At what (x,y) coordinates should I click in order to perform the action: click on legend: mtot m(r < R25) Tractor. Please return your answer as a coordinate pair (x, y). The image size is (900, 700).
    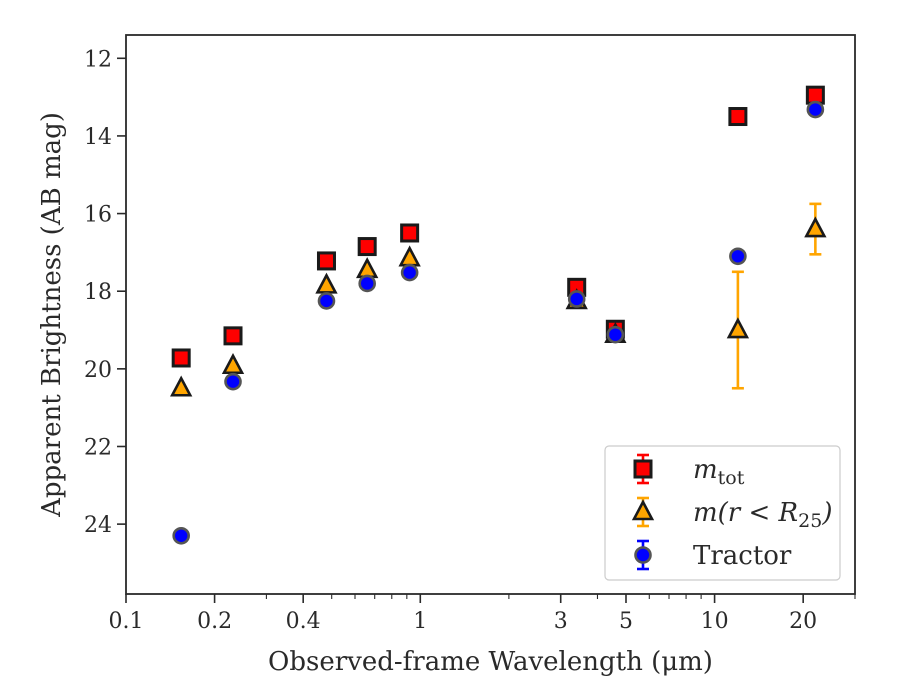
    Looking at the image, I should click on (722, 513).